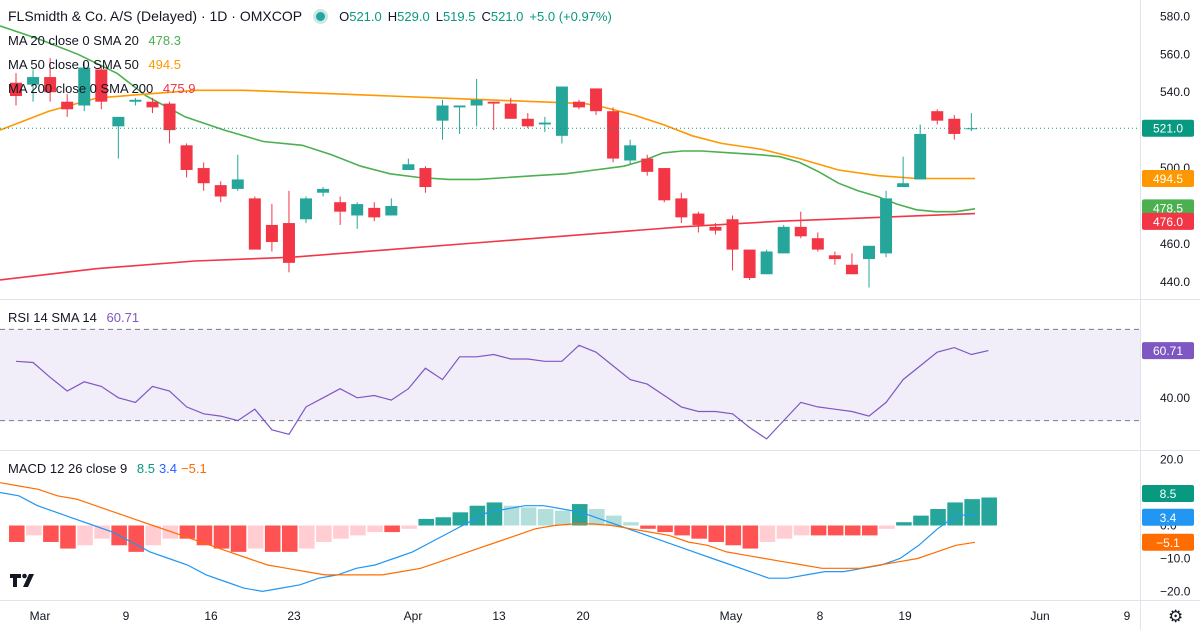 The width and height of the screenshot is (1200, 630). I want to click on time-axis-tick: 20, so click(583, 616).